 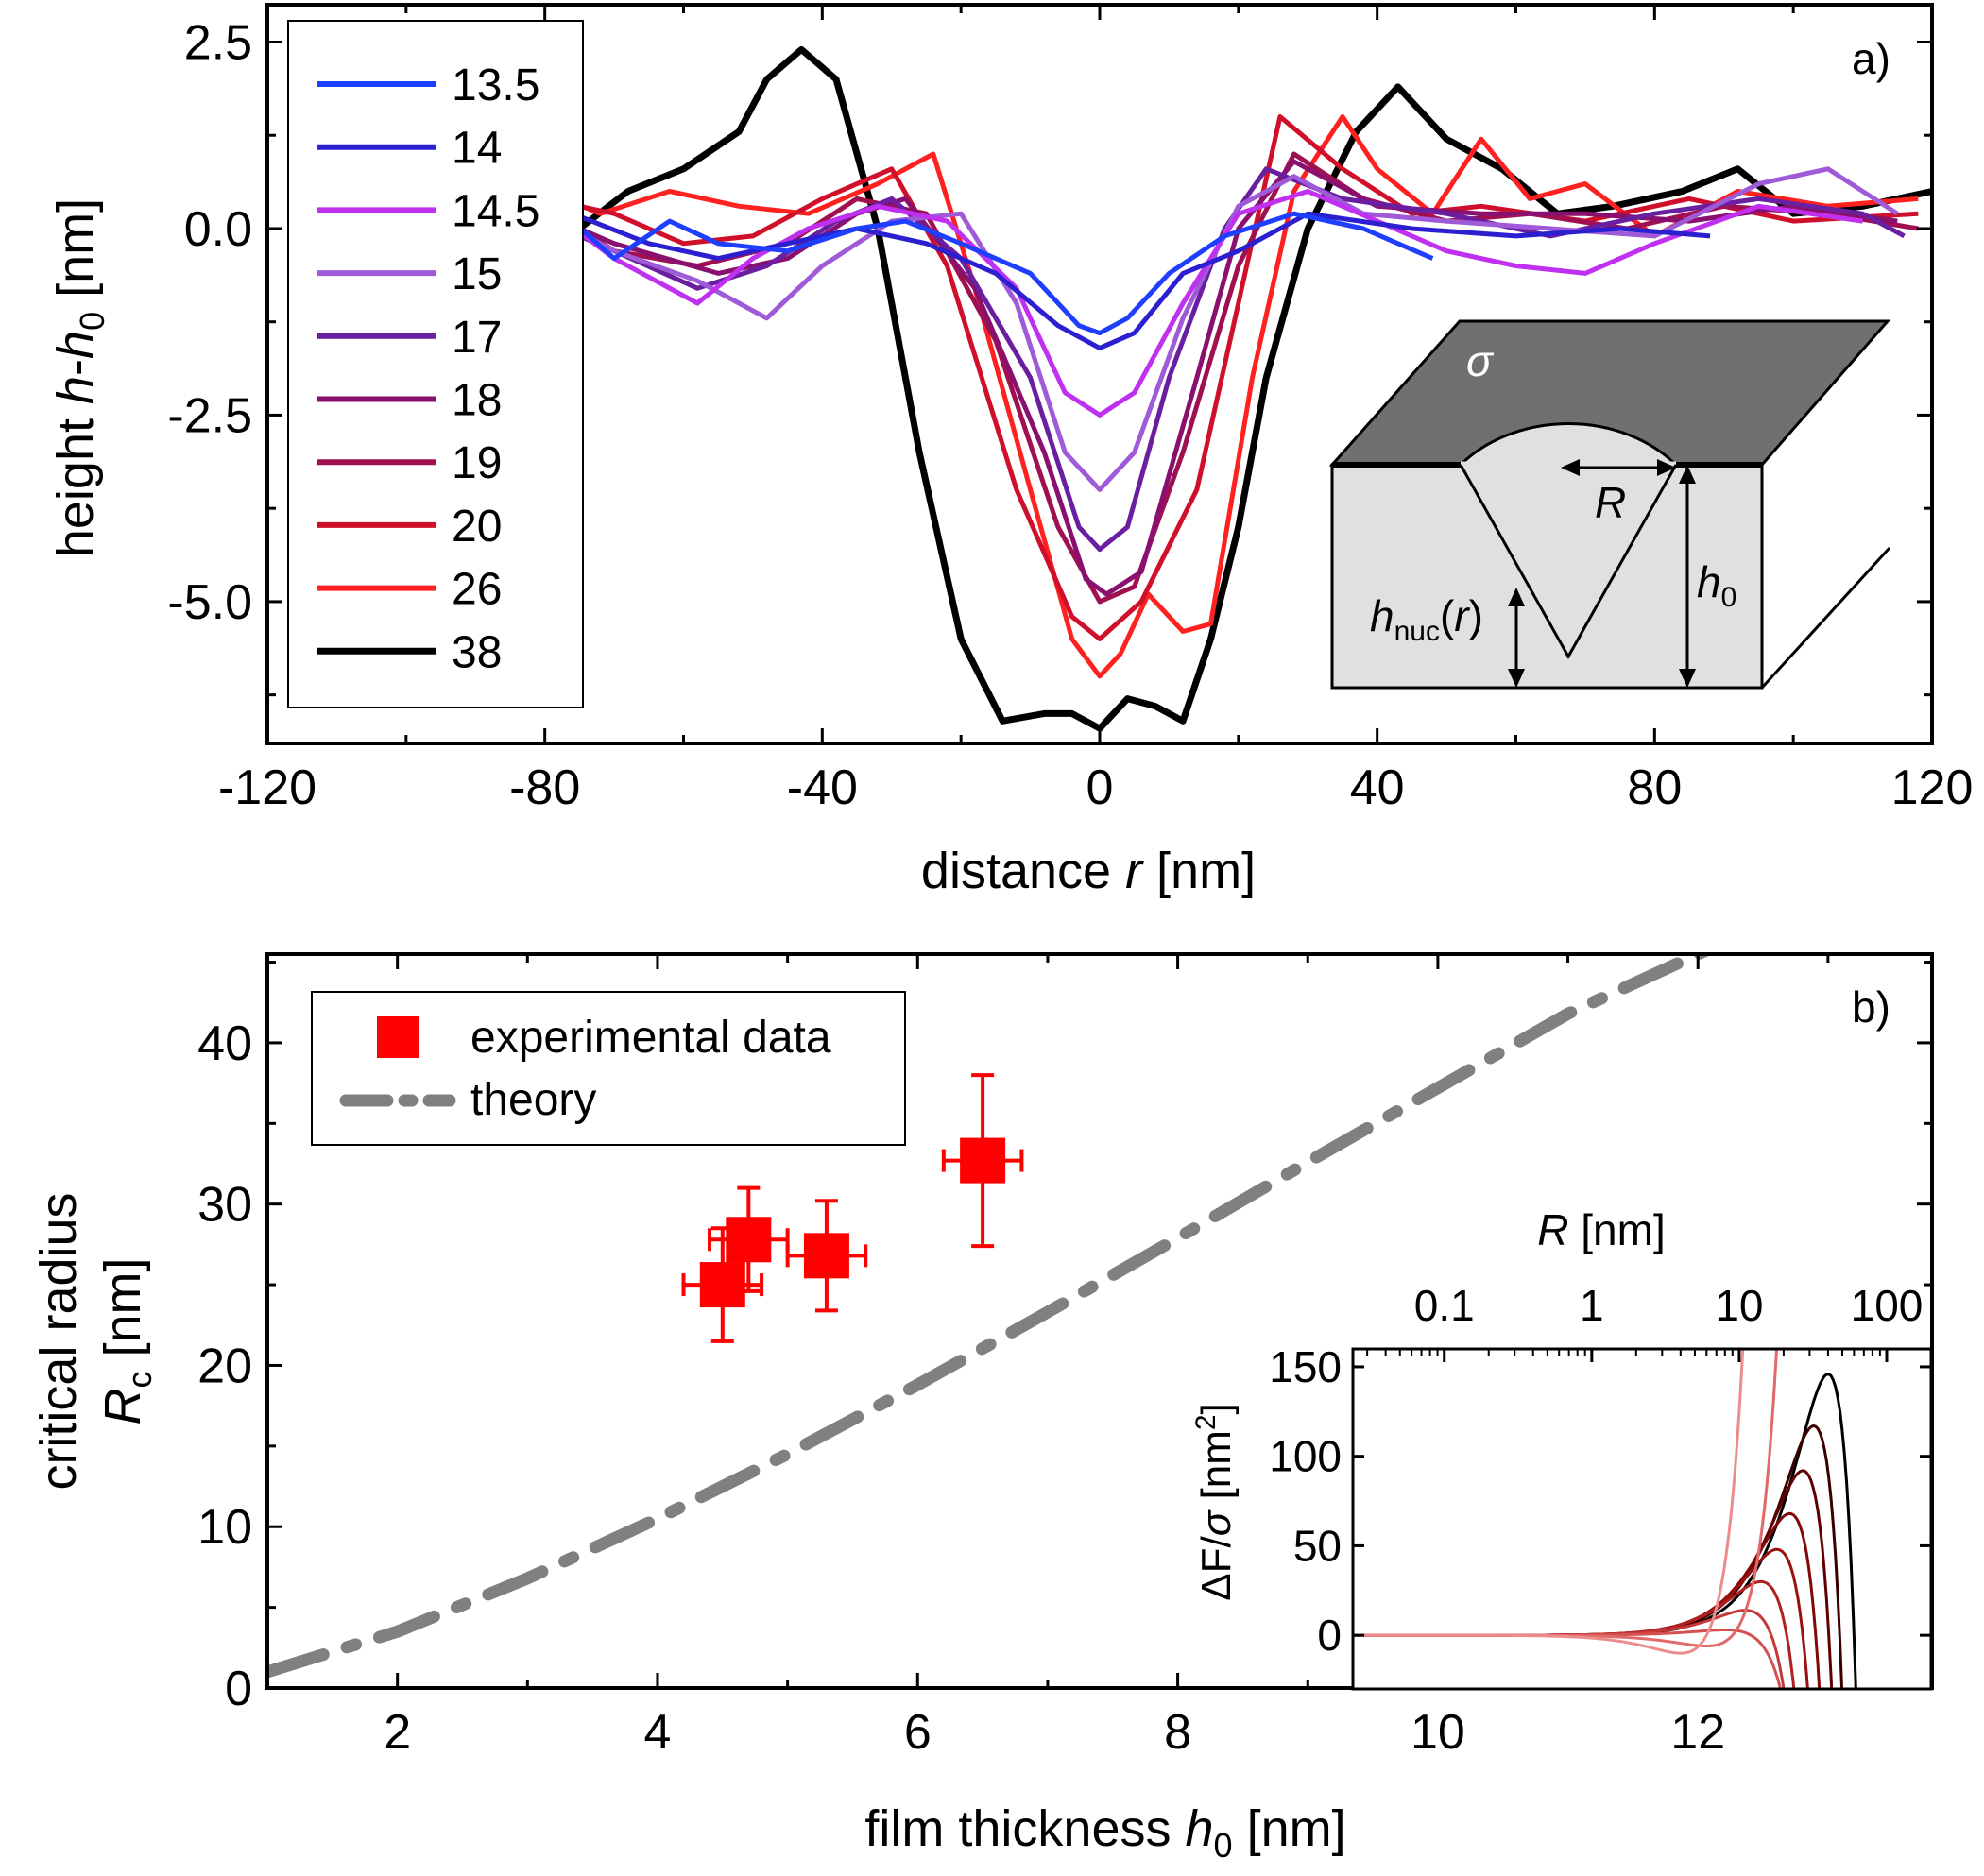 I want to click on inset-top-tick-label: 1, so click(x=1592, y=1306).